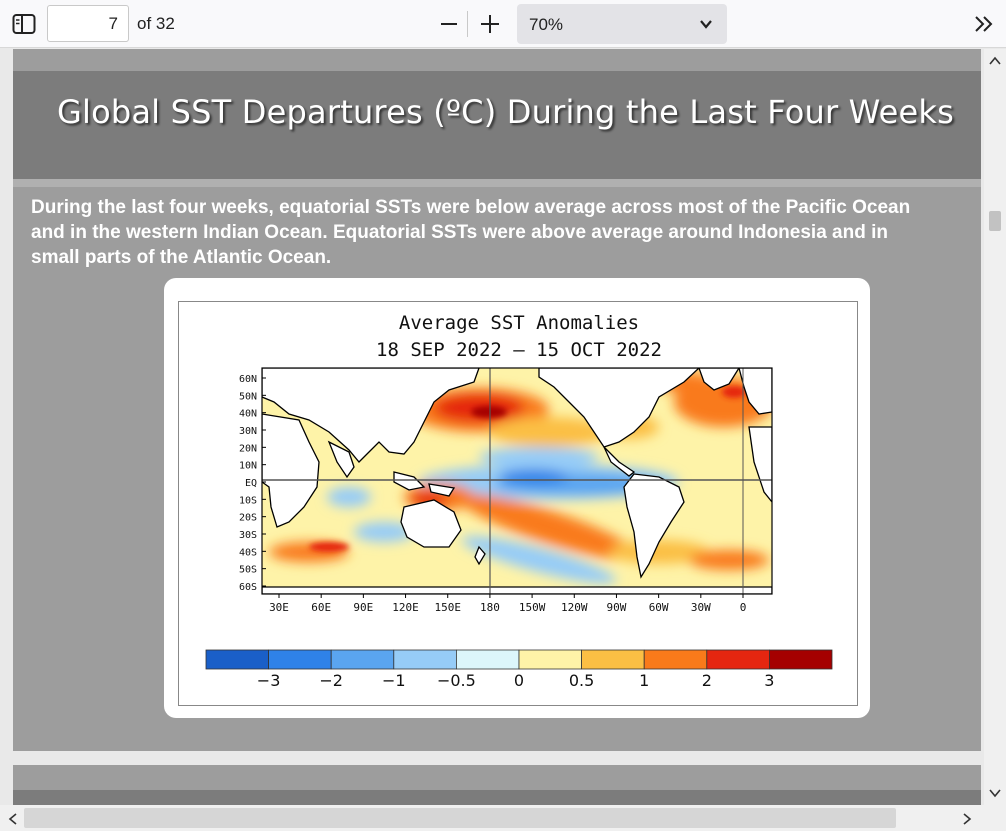 This screenshot has width=1006, height=831. What do you see at coordinates (156, 23) in the screenshot?
I see `page-count-label: of 32` at bounding box center [156, 23].